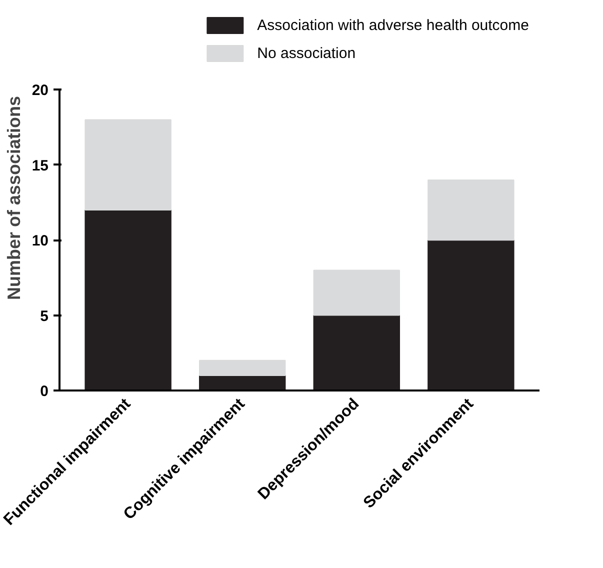 The height and width of the screenshot is (568, 603). I want to click on legend-label: No association, so click(306, 53).